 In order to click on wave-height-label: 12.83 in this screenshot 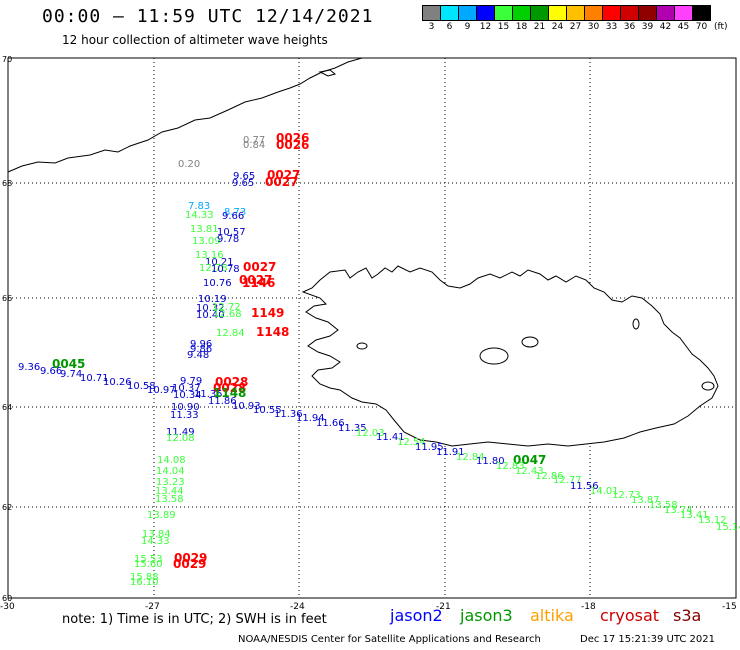, I will do `click(510, 466)`.